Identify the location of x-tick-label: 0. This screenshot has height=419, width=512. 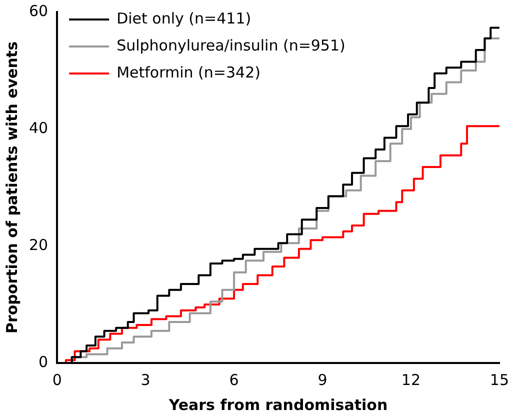
(57, 379).